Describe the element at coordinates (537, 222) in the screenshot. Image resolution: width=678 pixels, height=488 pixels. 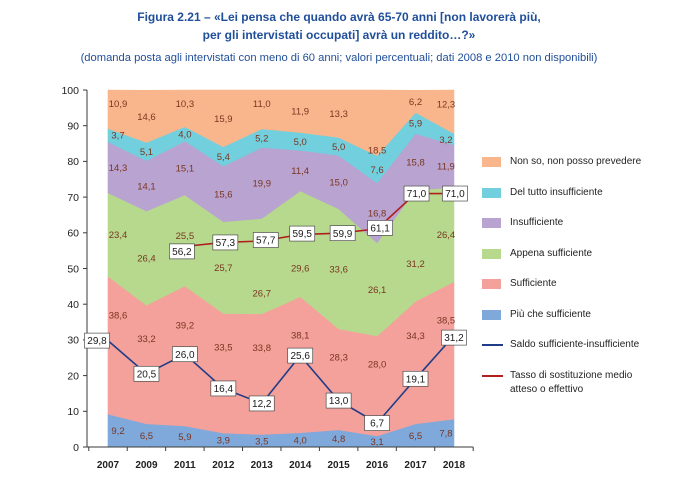
I see `legend-label: Insufficiente` at that location.